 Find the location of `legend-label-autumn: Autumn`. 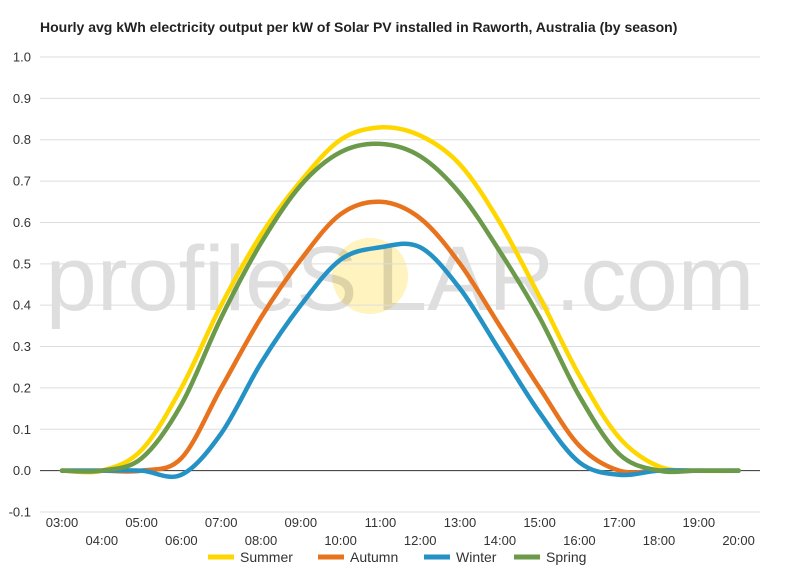

legend-label-autumn: Autumn is located at coordinates (374, 557).